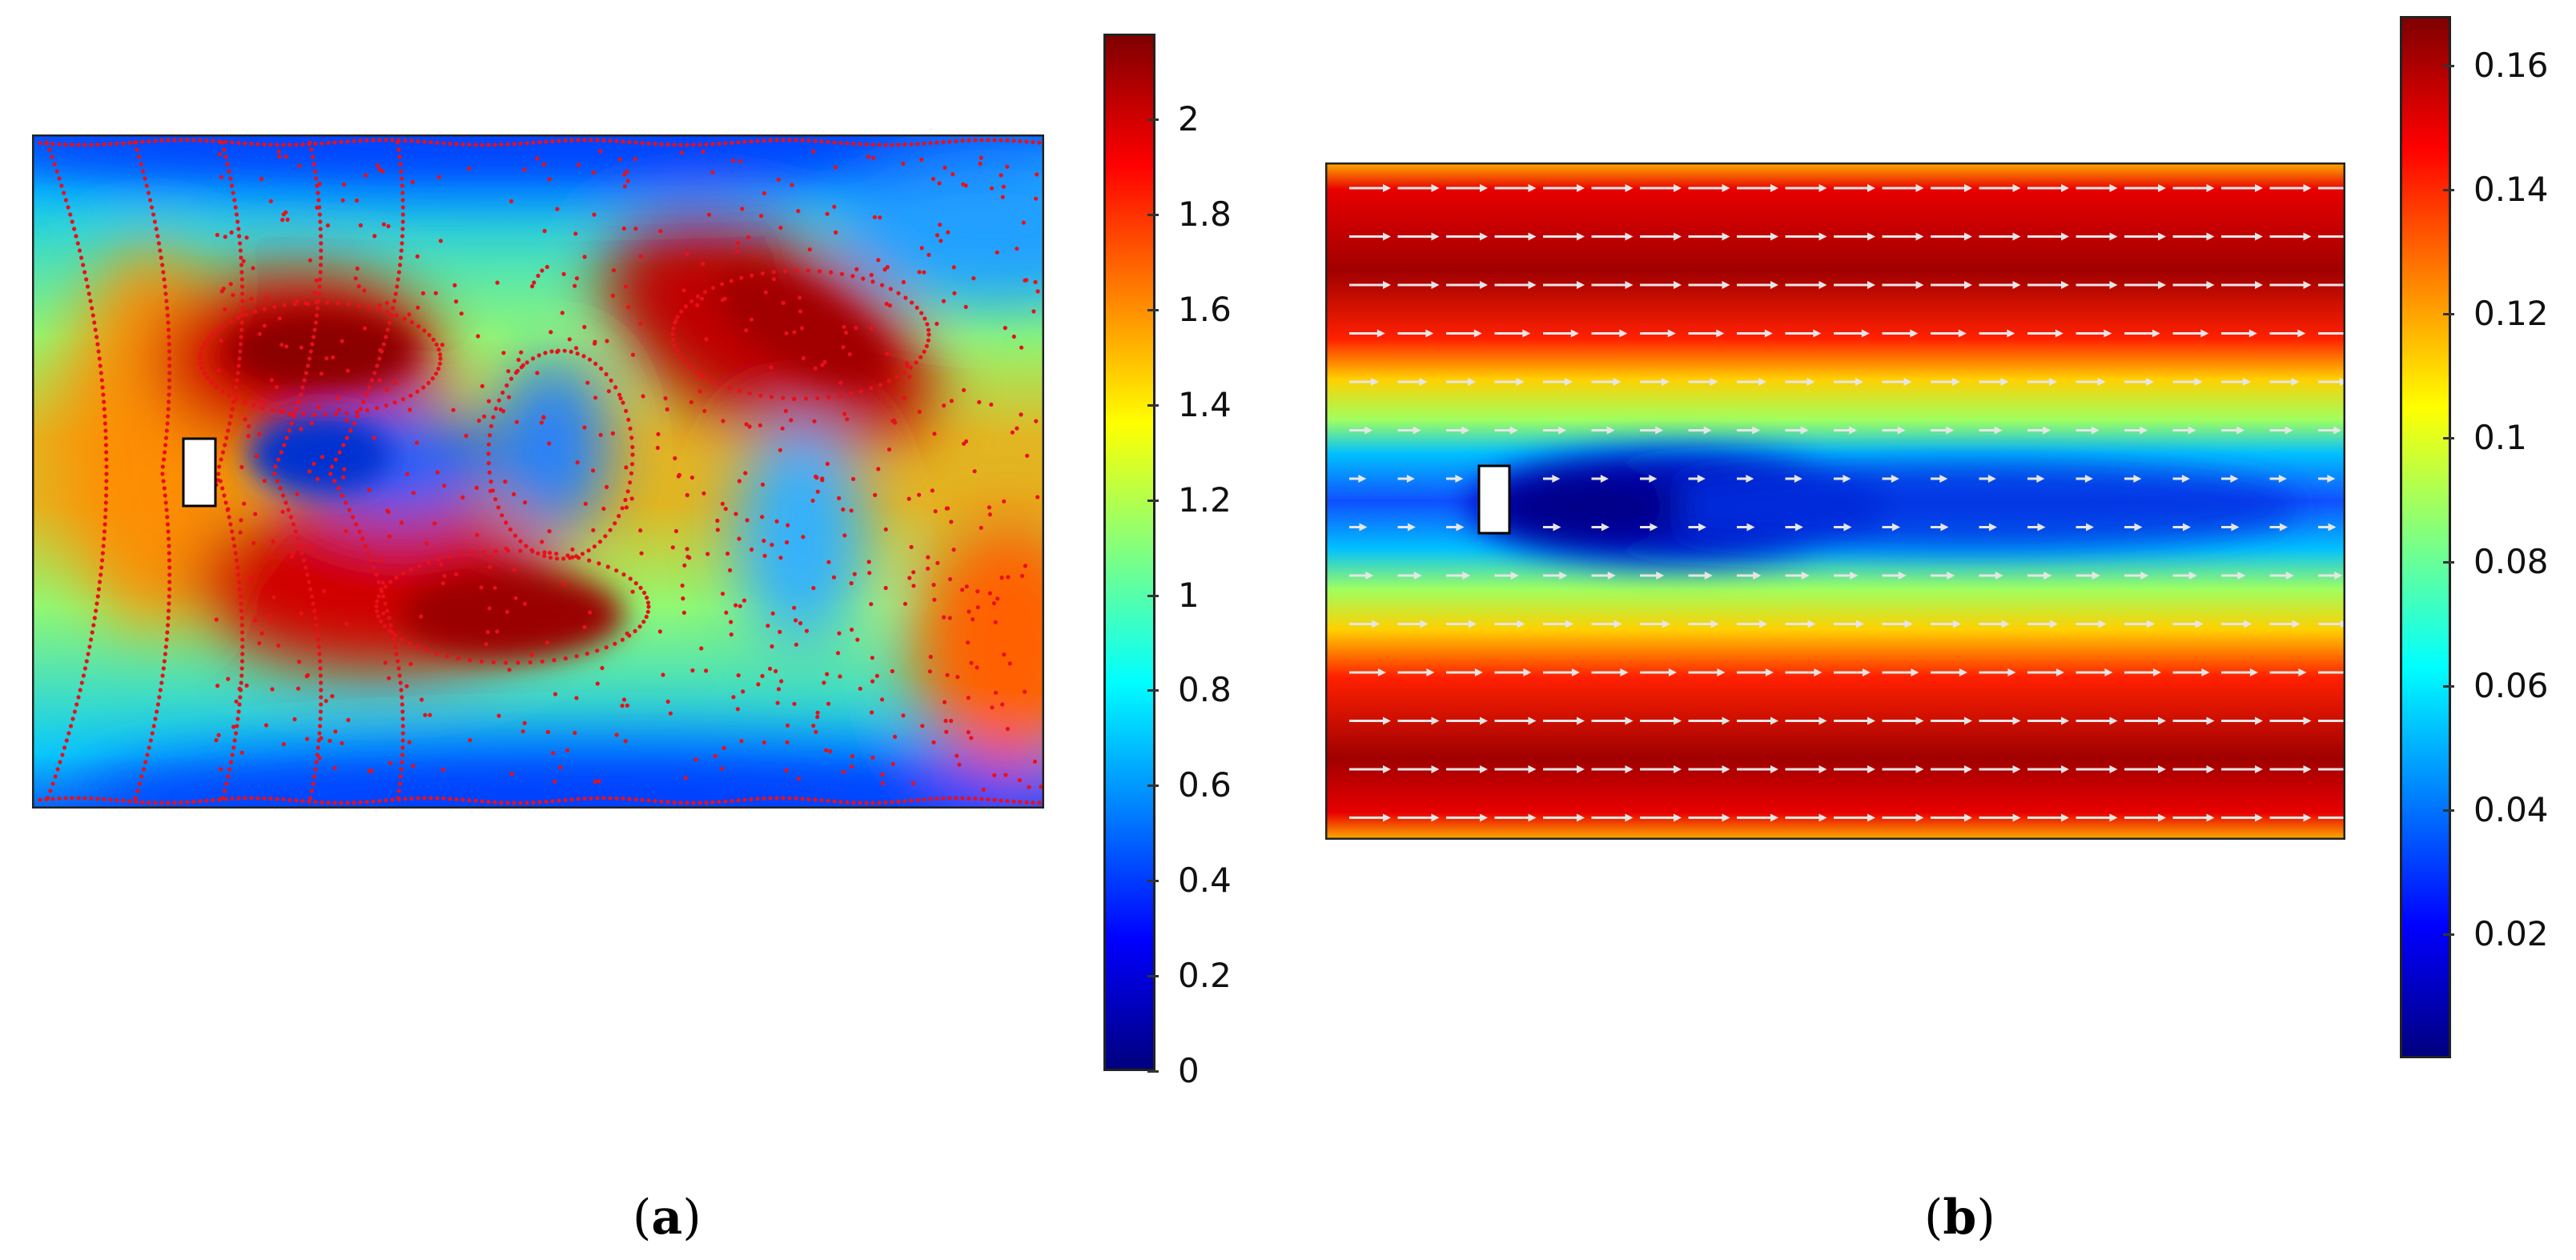 The image size is (2576, 1260). Describe the element at coordinates (2500, 438) in the screenshot. I see `colorbar-tick-label: 0.1` at that location.